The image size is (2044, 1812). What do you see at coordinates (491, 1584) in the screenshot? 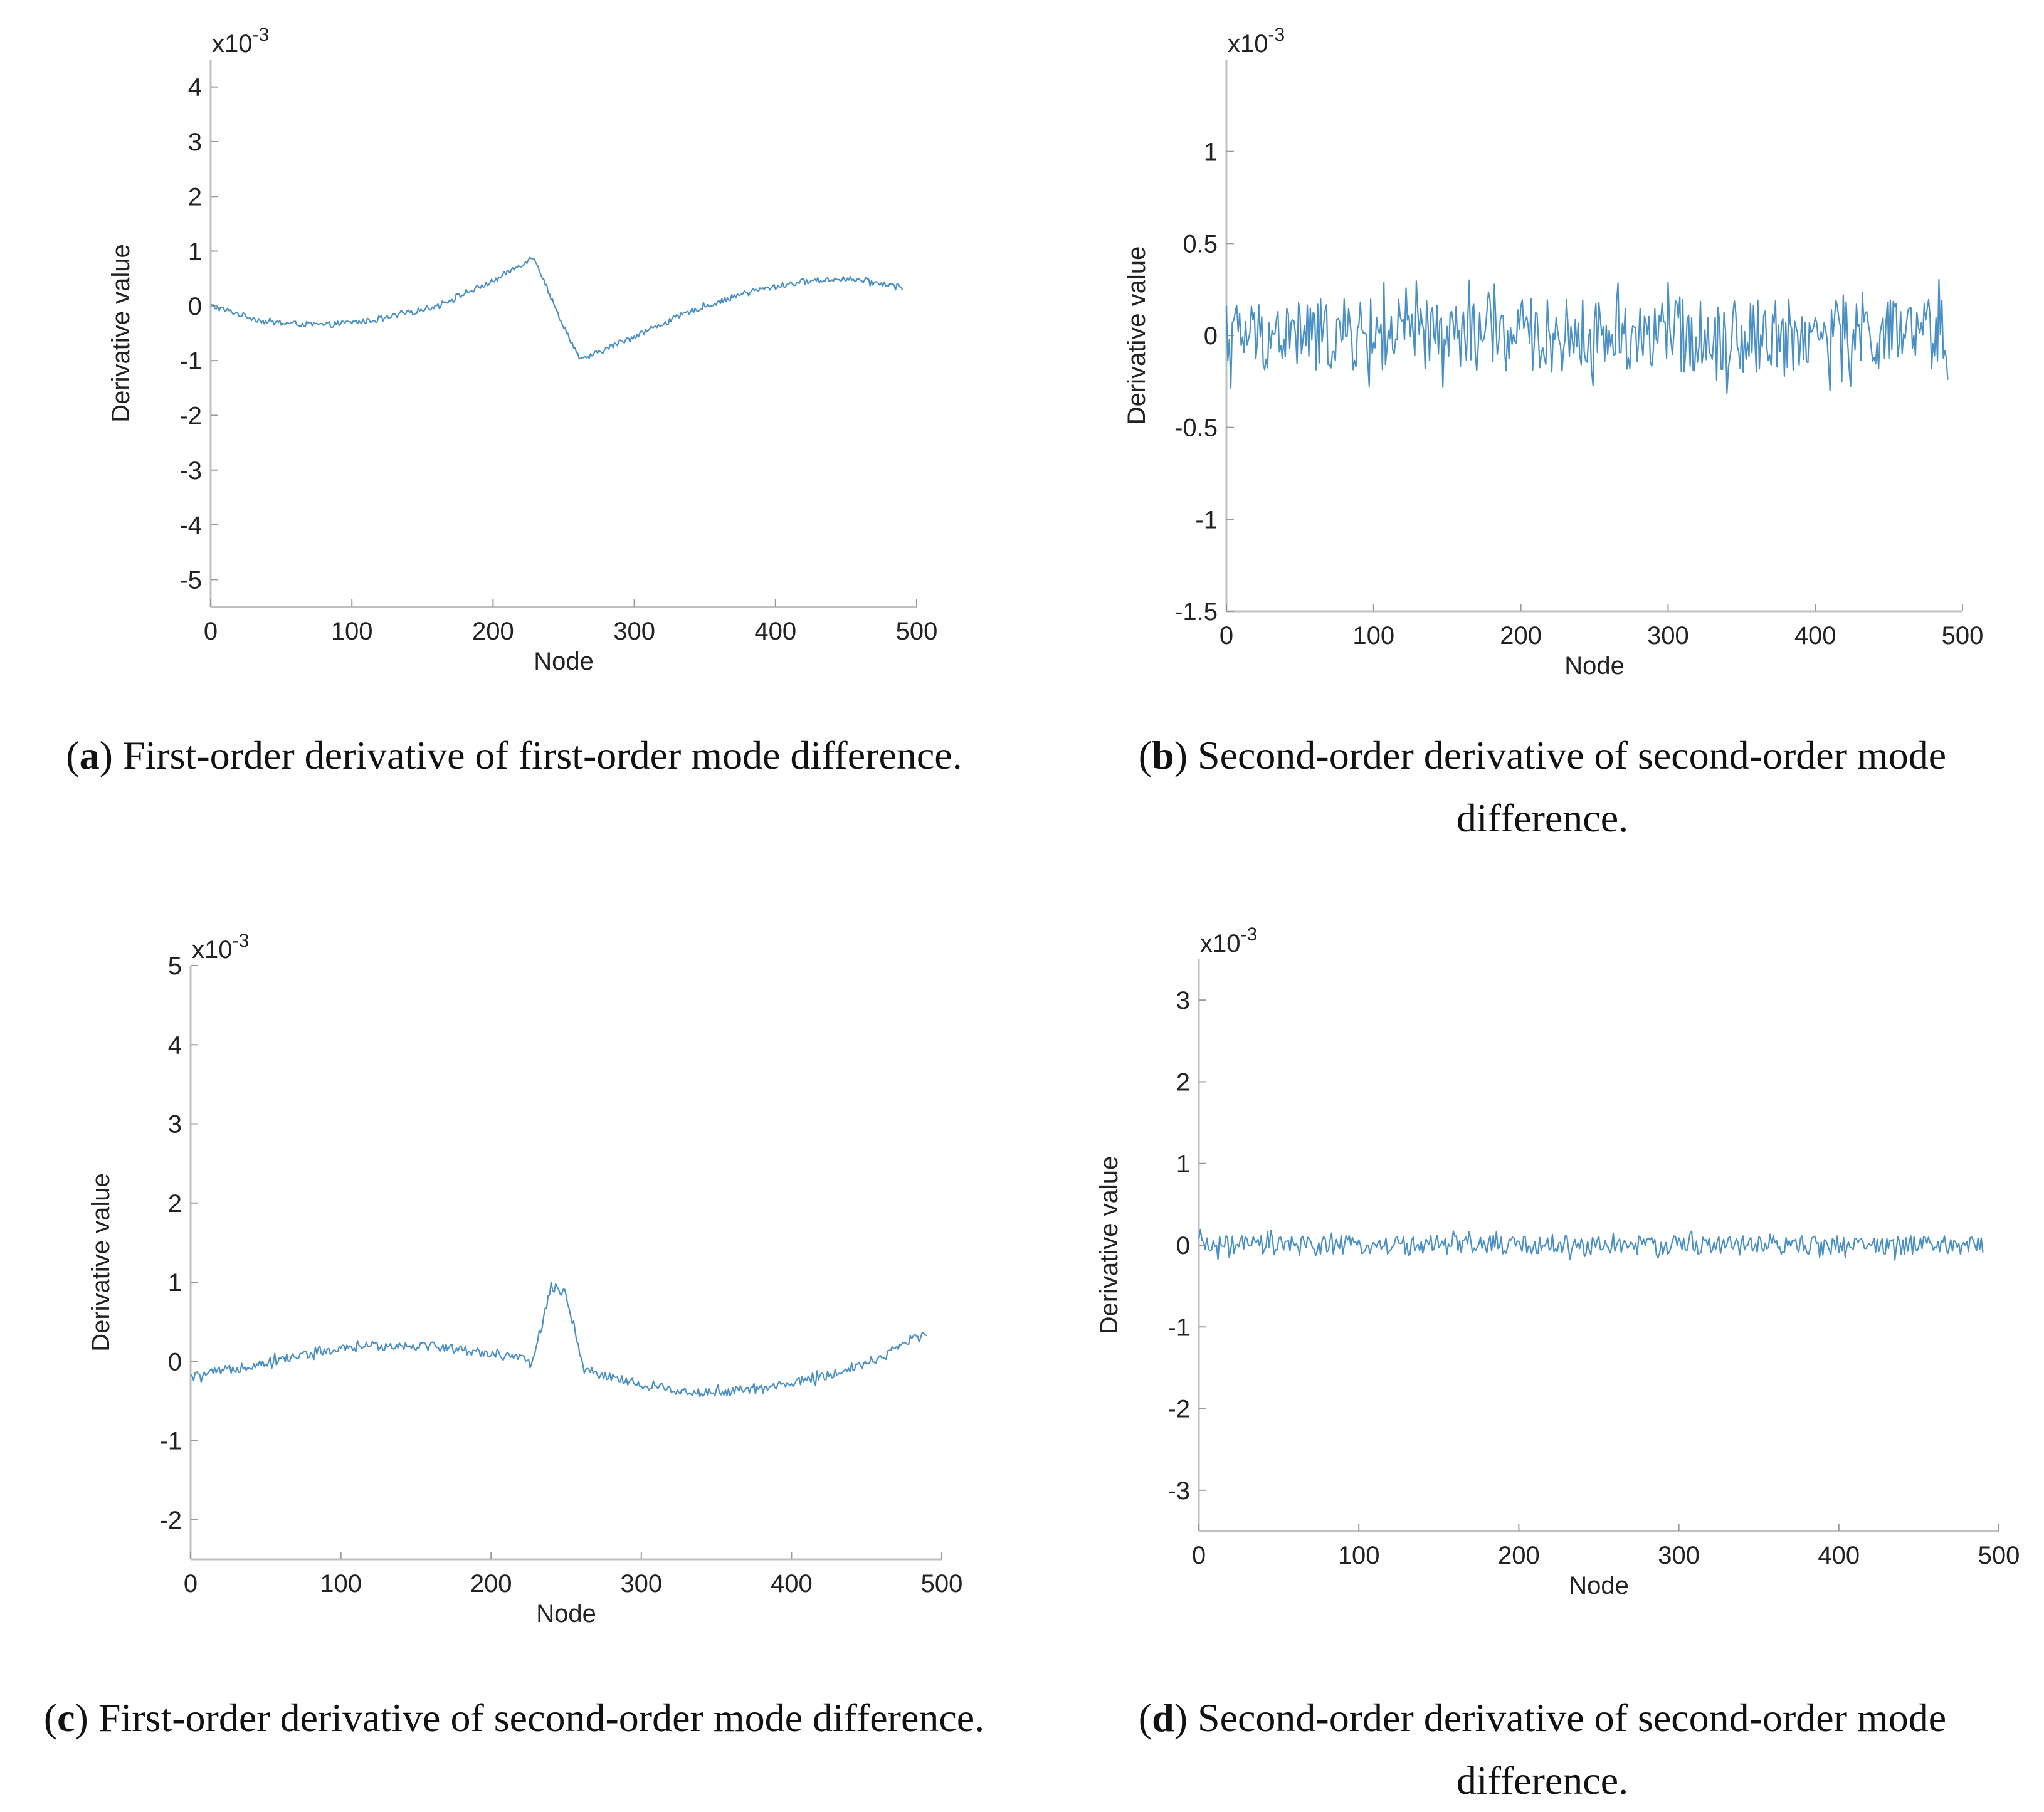
I see `x-tick-label-c-2: 200` at bounding box center [491, 1584].